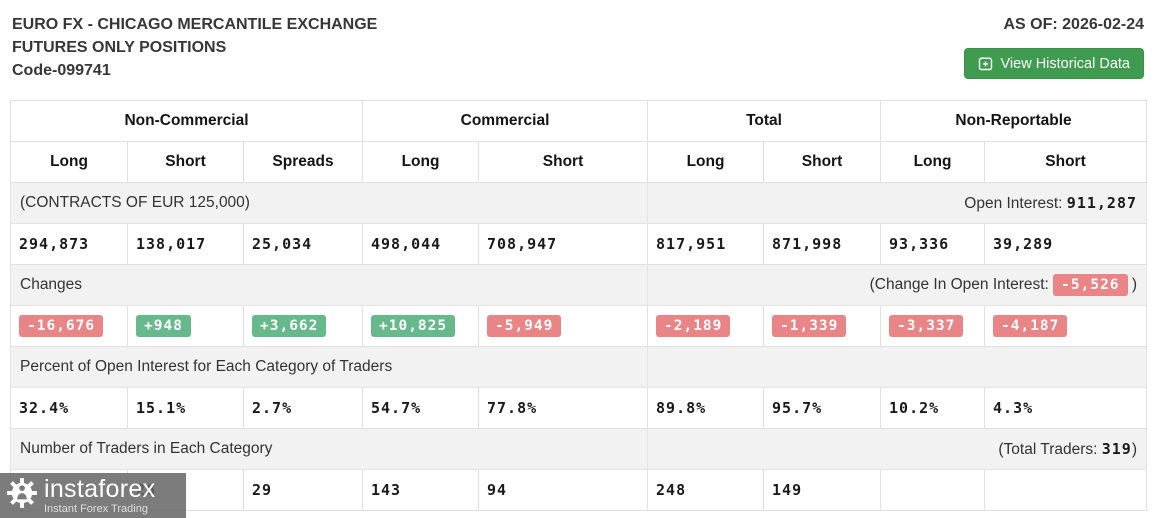 This screenshot has height=518, width=1156. Describe the element at coordinates (413, 326) in the screenshot. I see `change-badge: +10,825` at that location.